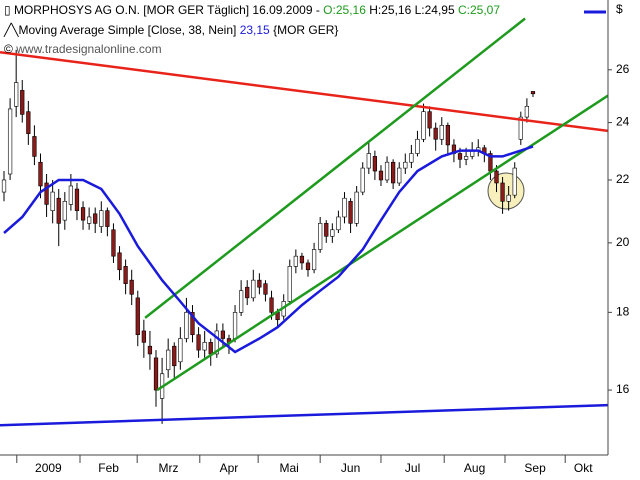  Describe the element at coordinates (304, 415) in the screenshot. I see `trend-line` at that location.